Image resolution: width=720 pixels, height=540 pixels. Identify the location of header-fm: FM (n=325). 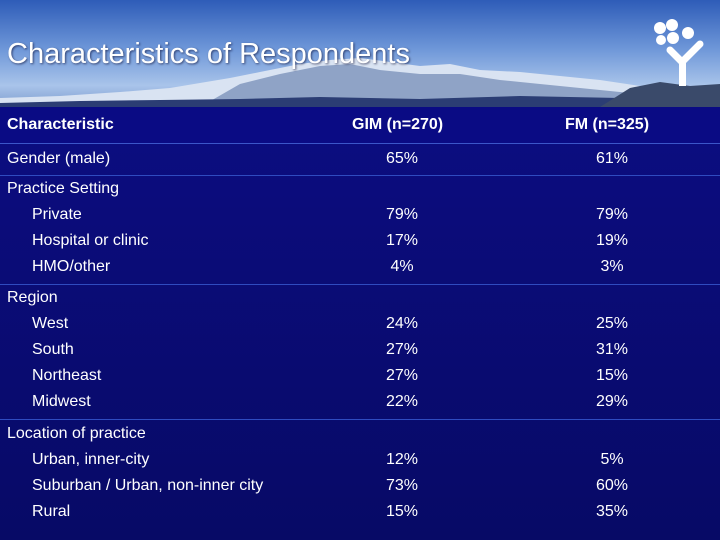
(607, 124).